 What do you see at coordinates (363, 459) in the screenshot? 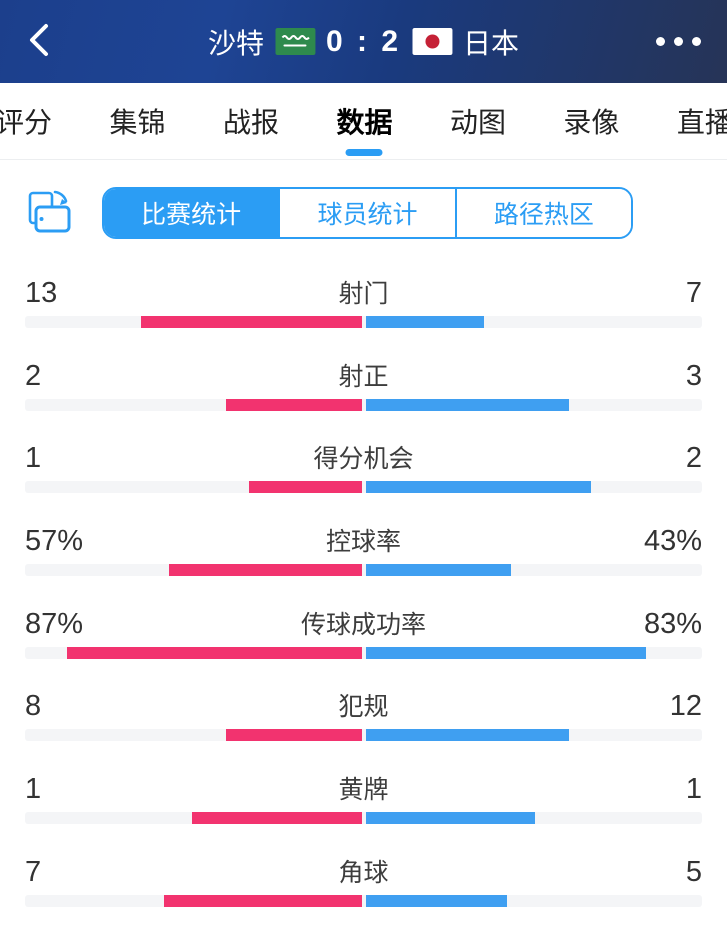
I see `stat-label: 得分机会` at bounding box center [363, 459].